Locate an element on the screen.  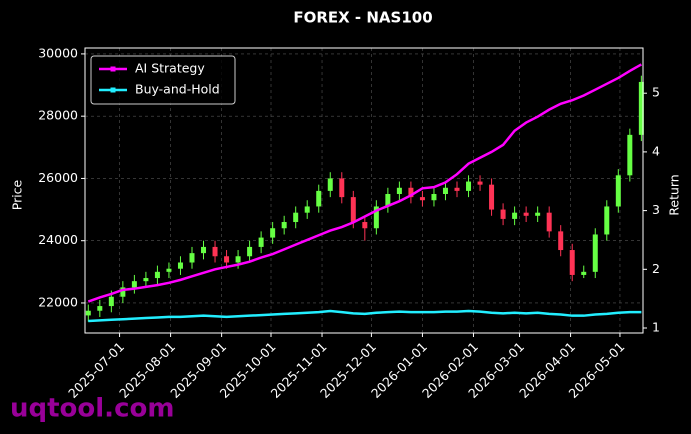
y-tick-label: 24000 is located at coordinates (58, 239).